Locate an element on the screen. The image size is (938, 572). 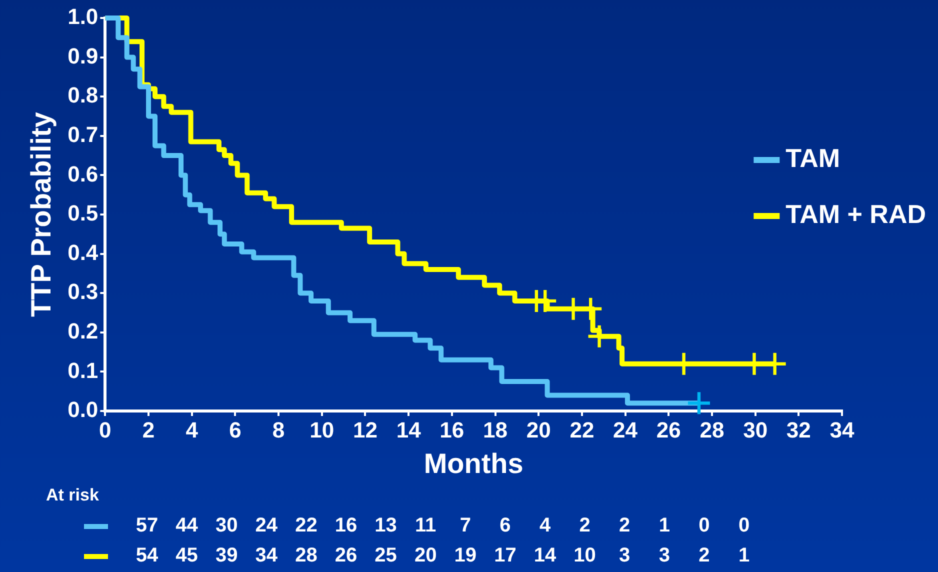
x-tick-label: 28 is located at coordinates (712, 429).